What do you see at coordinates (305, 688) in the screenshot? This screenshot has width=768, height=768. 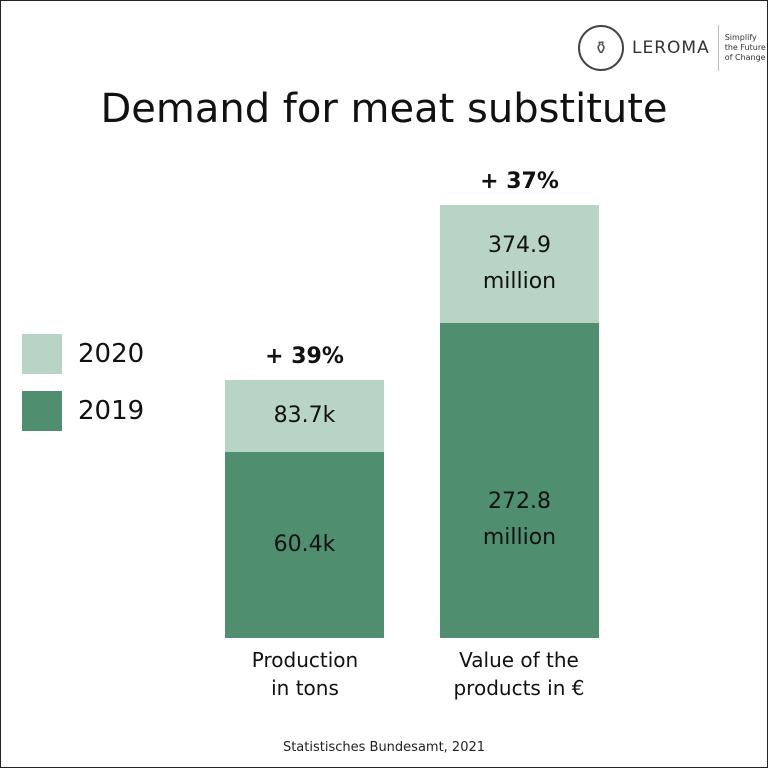 I see `category-line: in tons` at bounding box center [305, 688].